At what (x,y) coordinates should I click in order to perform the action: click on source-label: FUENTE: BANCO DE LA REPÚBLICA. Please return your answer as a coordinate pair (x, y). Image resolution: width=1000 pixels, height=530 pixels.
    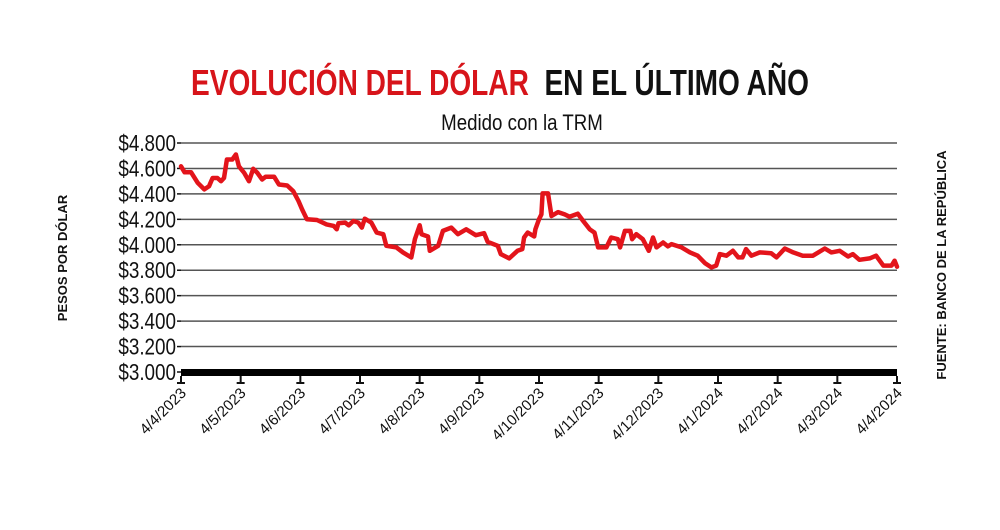
    Looking at the image, I should click on (941, 265).